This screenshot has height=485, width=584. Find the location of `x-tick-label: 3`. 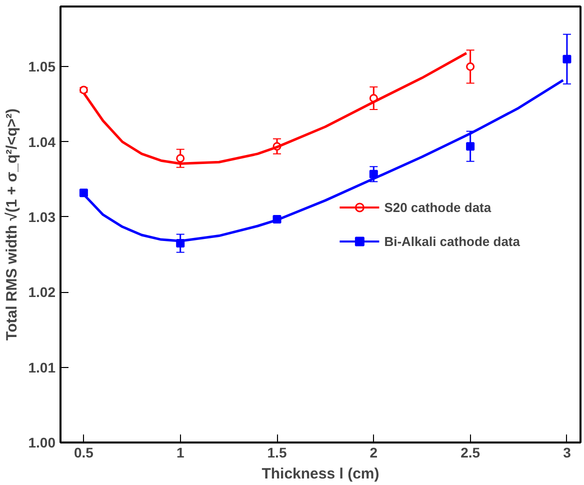

x-tick-label: 3 is located at coordinates (567, 452).